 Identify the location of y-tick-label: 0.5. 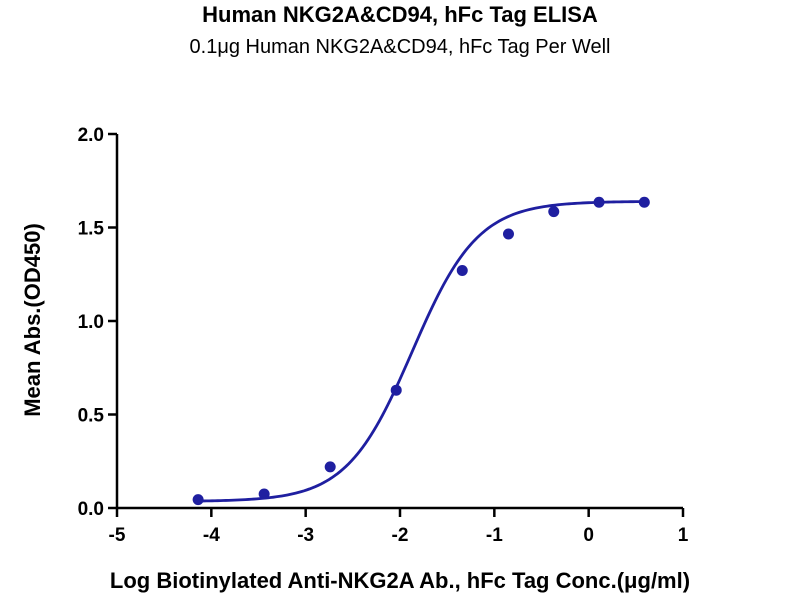
(91, 416).